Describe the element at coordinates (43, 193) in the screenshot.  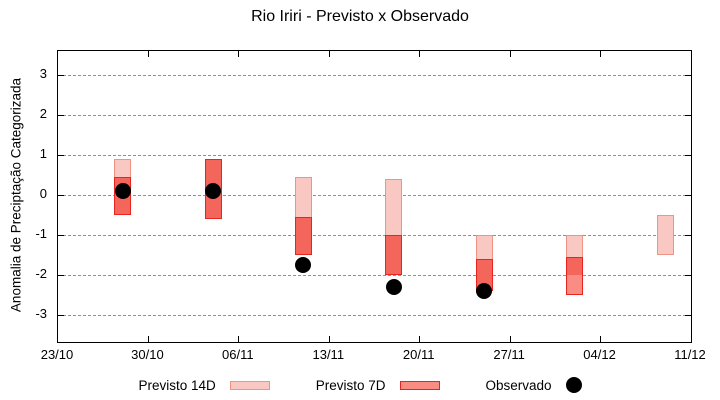
I see `y-tick-label: 0` at that location.